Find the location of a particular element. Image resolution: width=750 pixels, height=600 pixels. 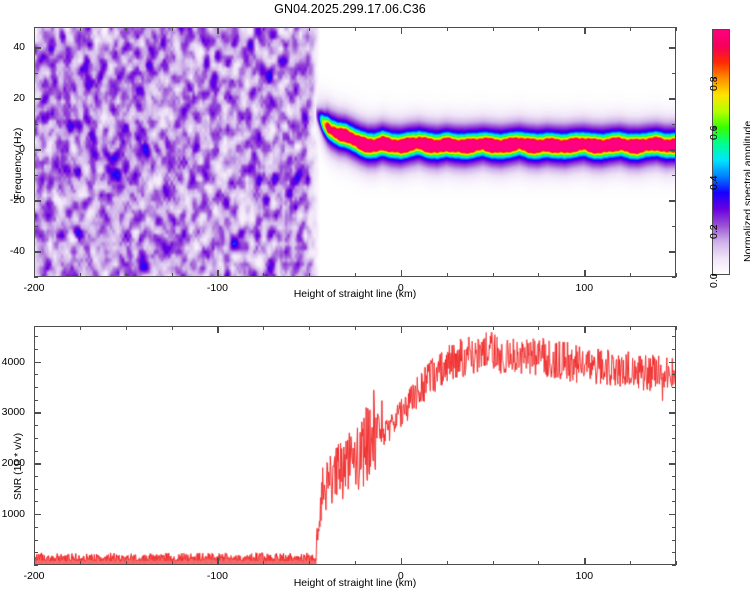

colorbar-tick-label: 0.0 is located at coordinates (714, 280).